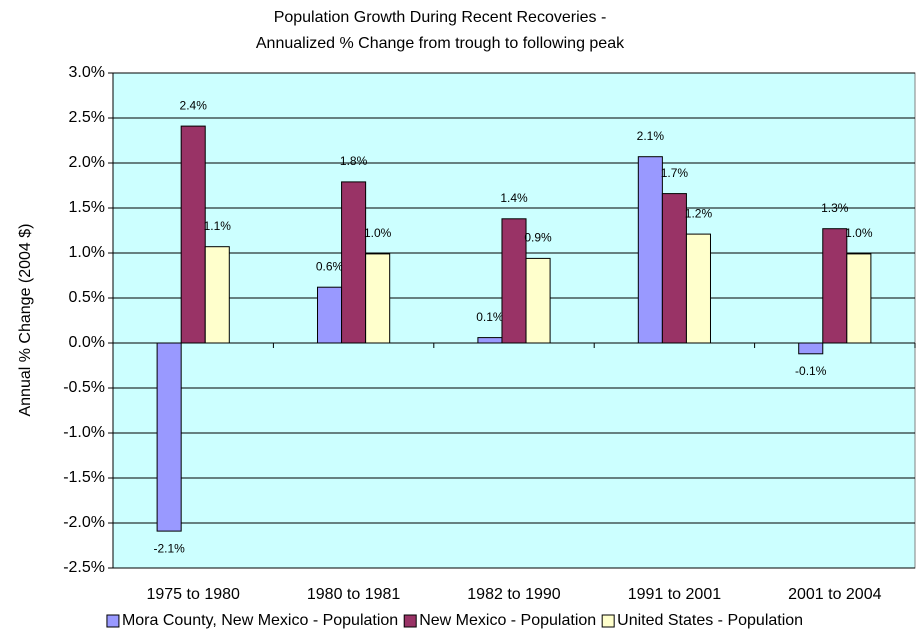  Describe the element at coordinates (260, 620) in the screenshot. I see `legend-label: Mora County, New Mexico - Population` at that location.